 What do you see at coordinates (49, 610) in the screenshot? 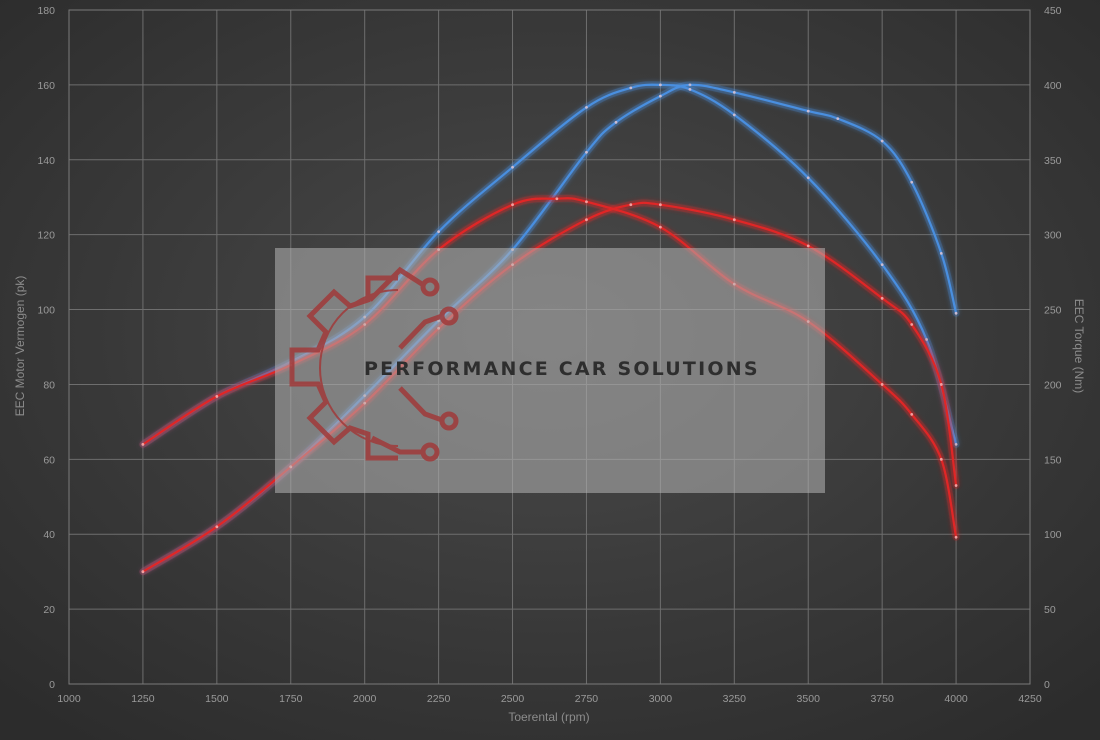
I see `y-left-tick-label: 20` at bounding box center [49, 610].